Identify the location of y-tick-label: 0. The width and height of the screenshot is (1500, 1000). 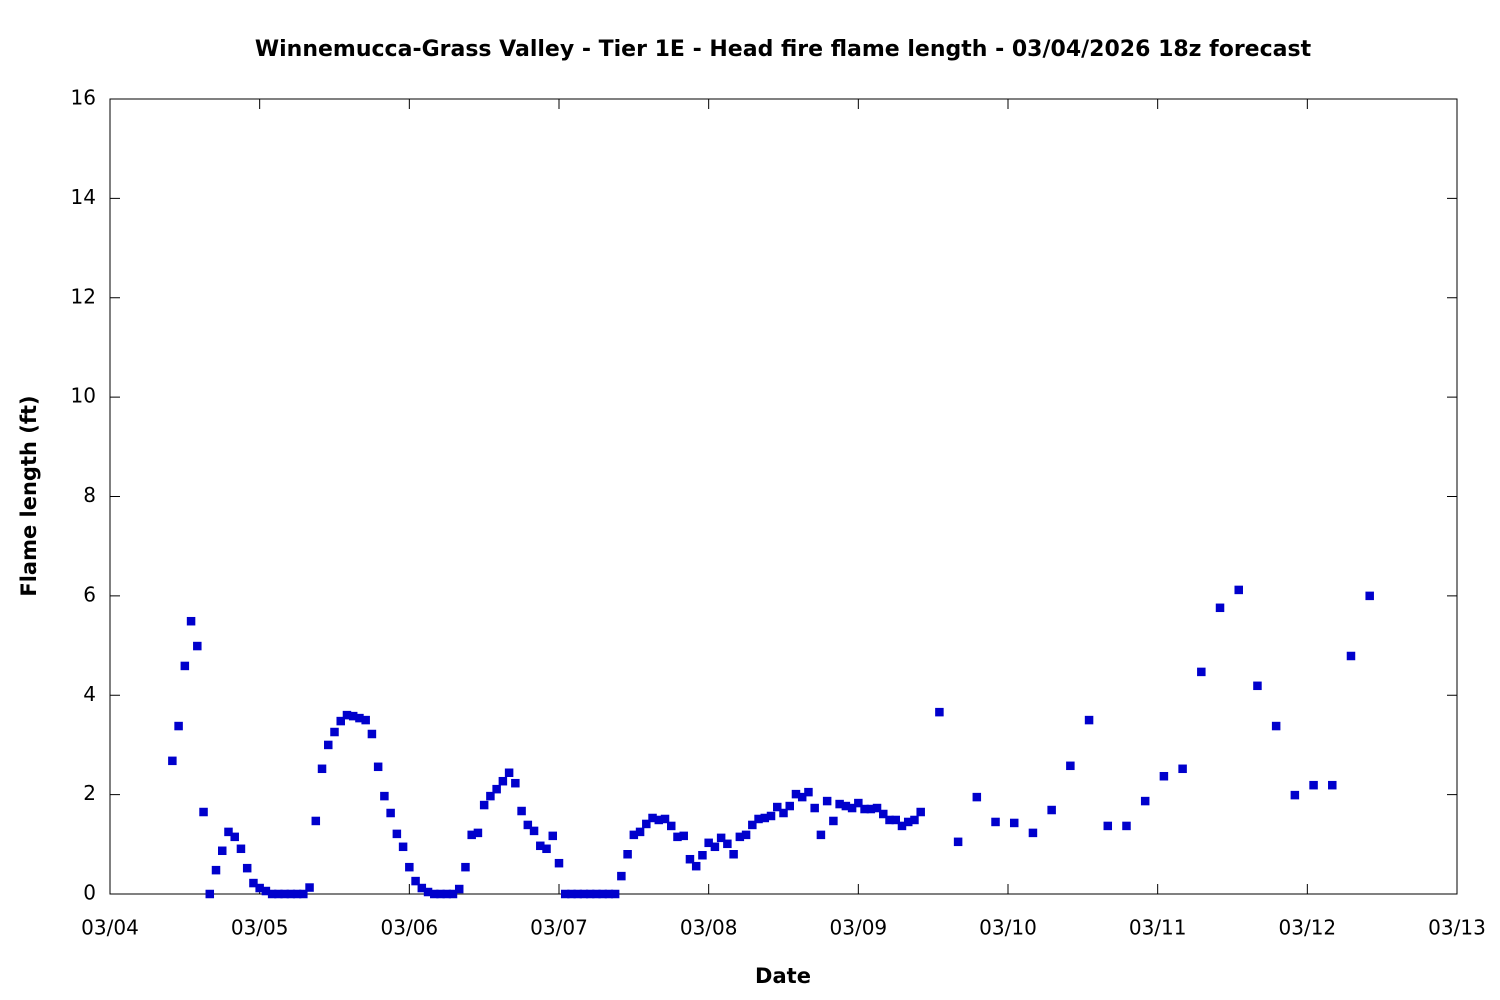
(89, 893).